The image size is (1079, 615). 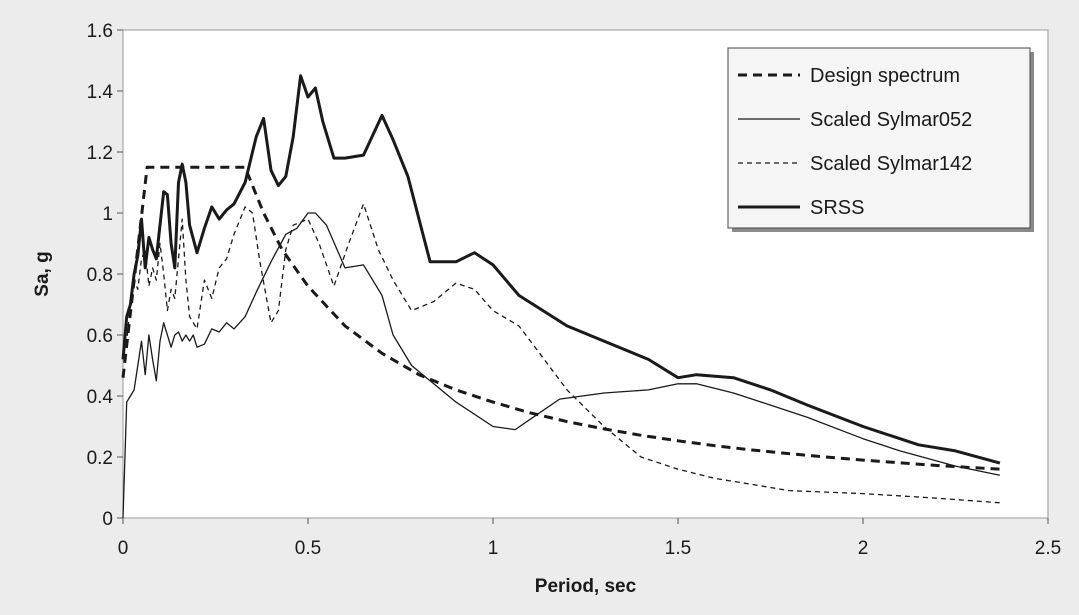 I want to click on x-tick-label: 2, so click(x=863, y=548).